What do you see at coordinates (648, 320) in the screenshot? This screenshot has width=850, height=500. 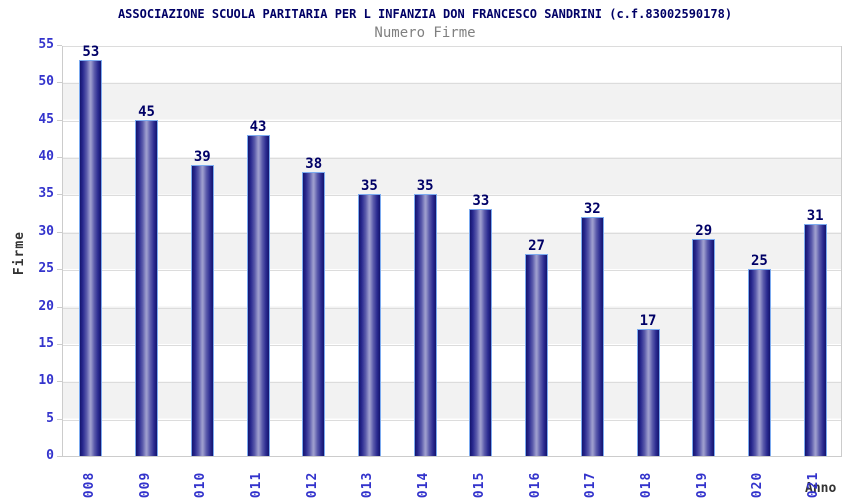 I see `bar-value-2018: 17` at bounding box center [648, 320].